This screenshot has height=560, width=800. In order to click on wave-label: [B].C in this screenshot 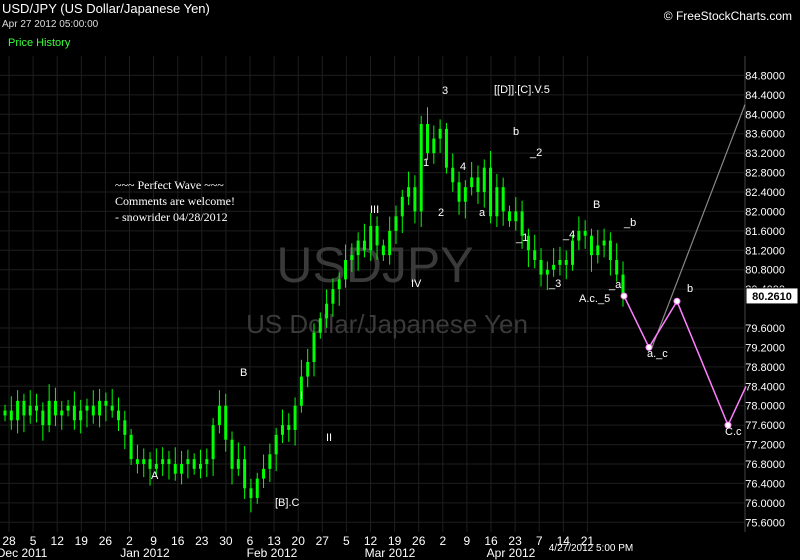, I will do `click(287, 503)`.